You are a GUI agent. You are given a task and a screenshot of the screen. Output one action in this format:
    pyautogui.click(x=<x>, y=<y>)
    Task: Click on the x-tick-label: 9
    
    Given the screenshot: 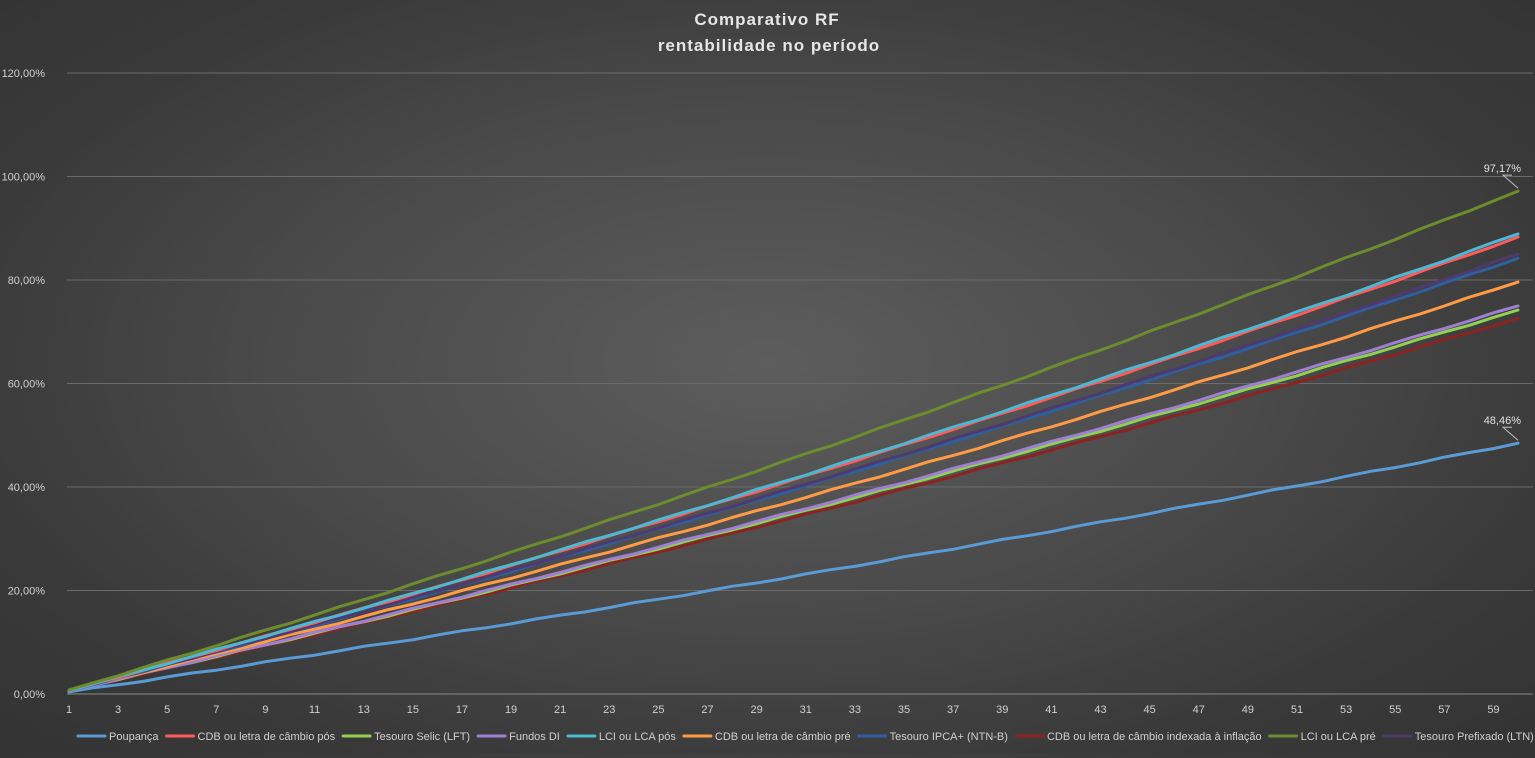 What is the action you would take?
    pyautogui.click(x=265, y=710)
    